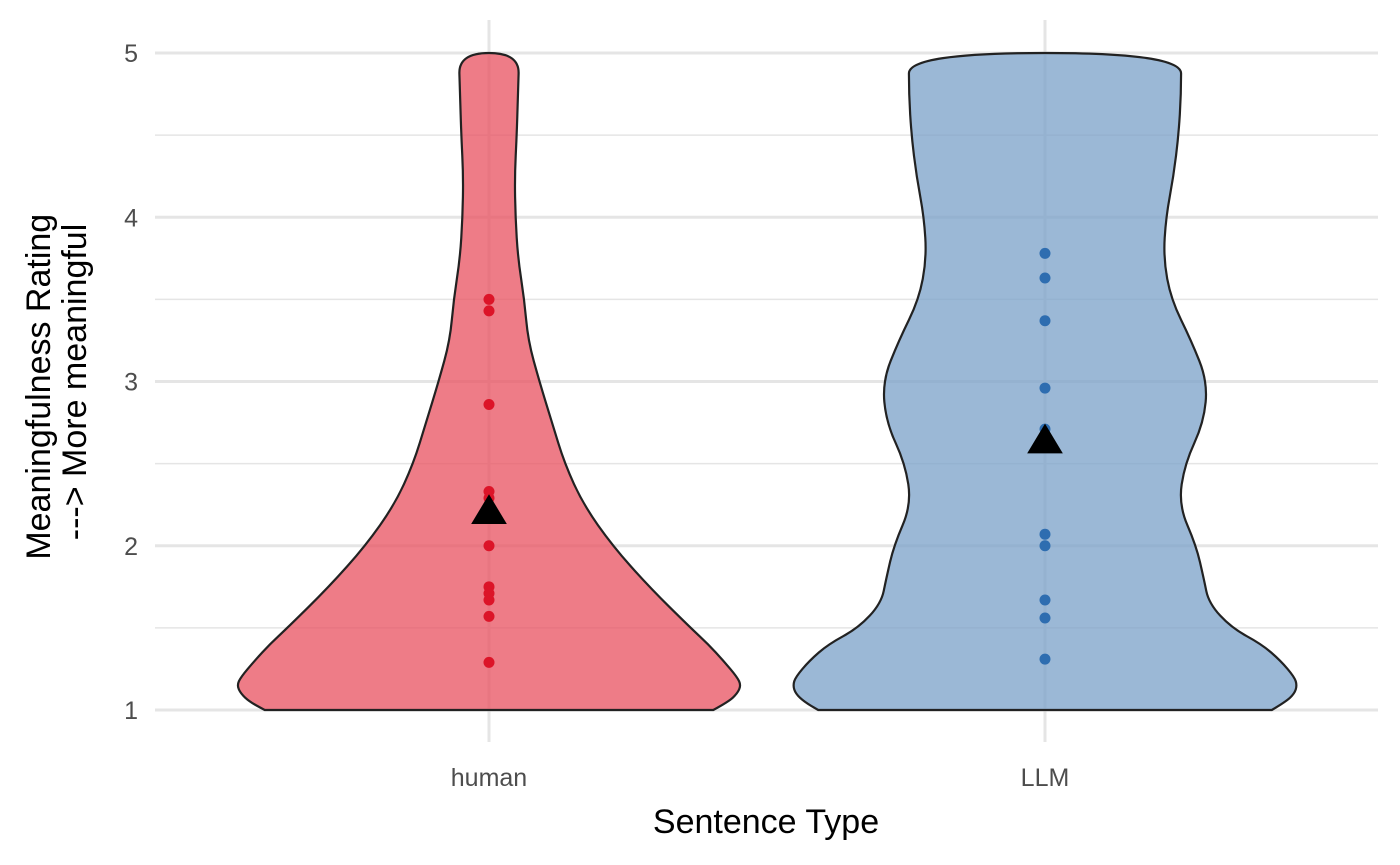  I want to click on mean-marker-llm, so click(1045, 438).